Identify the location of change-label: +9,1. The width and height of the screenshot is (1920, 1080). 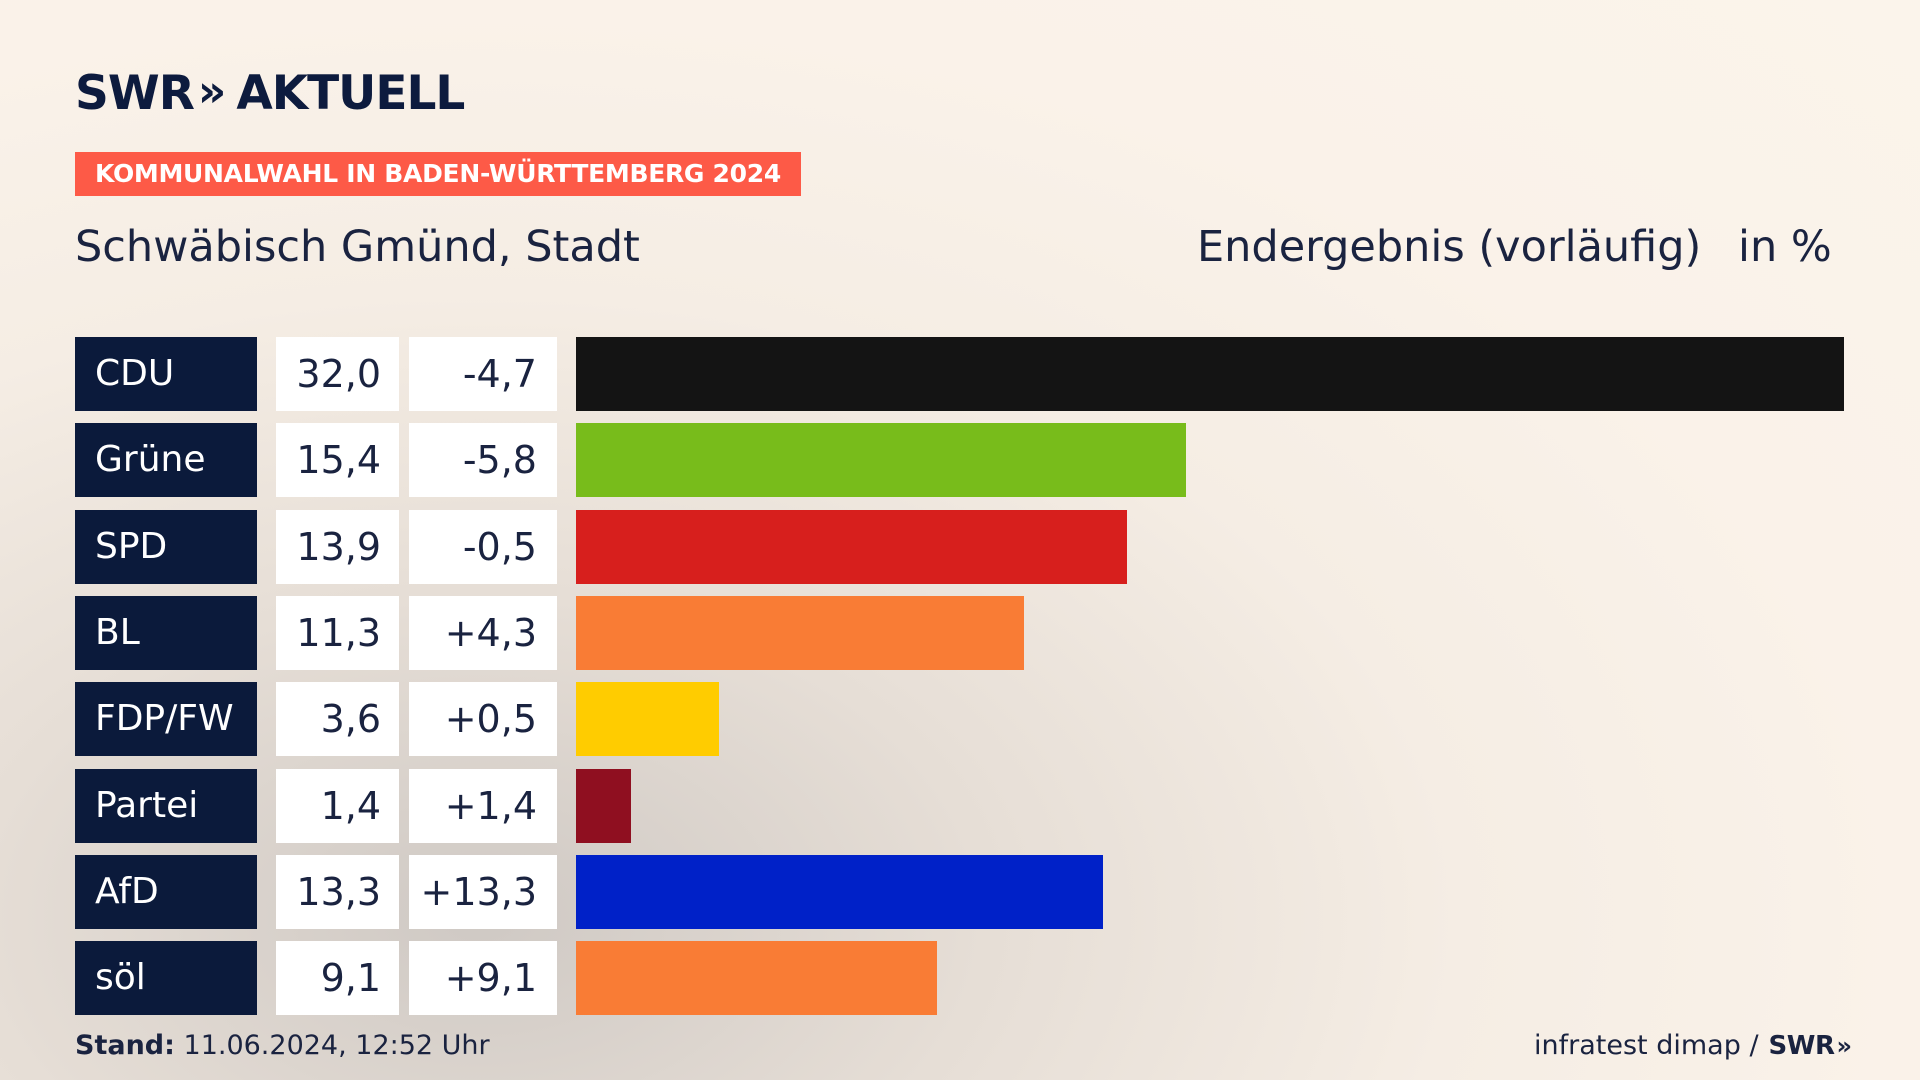
(483, 978).